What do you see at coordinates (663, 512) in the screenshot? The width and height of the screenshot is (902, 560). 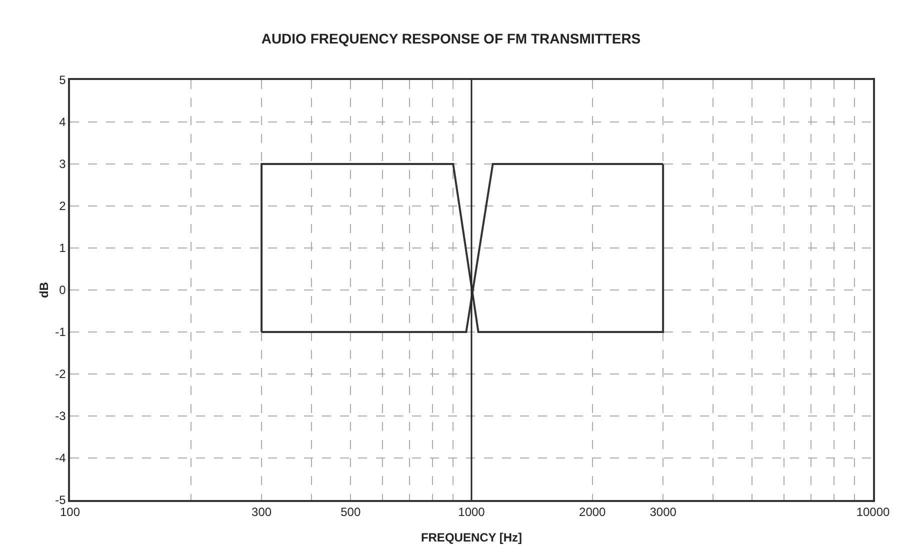 I see `x-tick-label: 3000` at bounding box center [663, 512].